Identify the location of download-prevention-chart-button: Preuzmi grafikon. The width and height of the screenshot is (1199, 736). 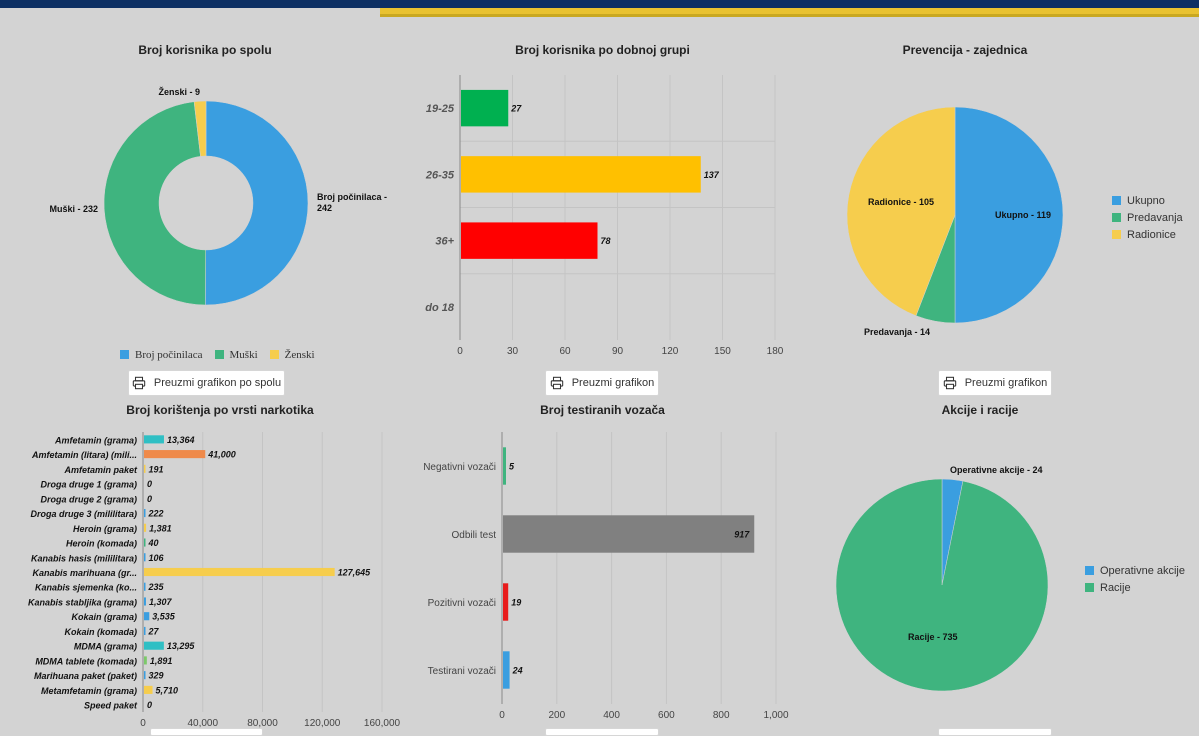
(995, 383).